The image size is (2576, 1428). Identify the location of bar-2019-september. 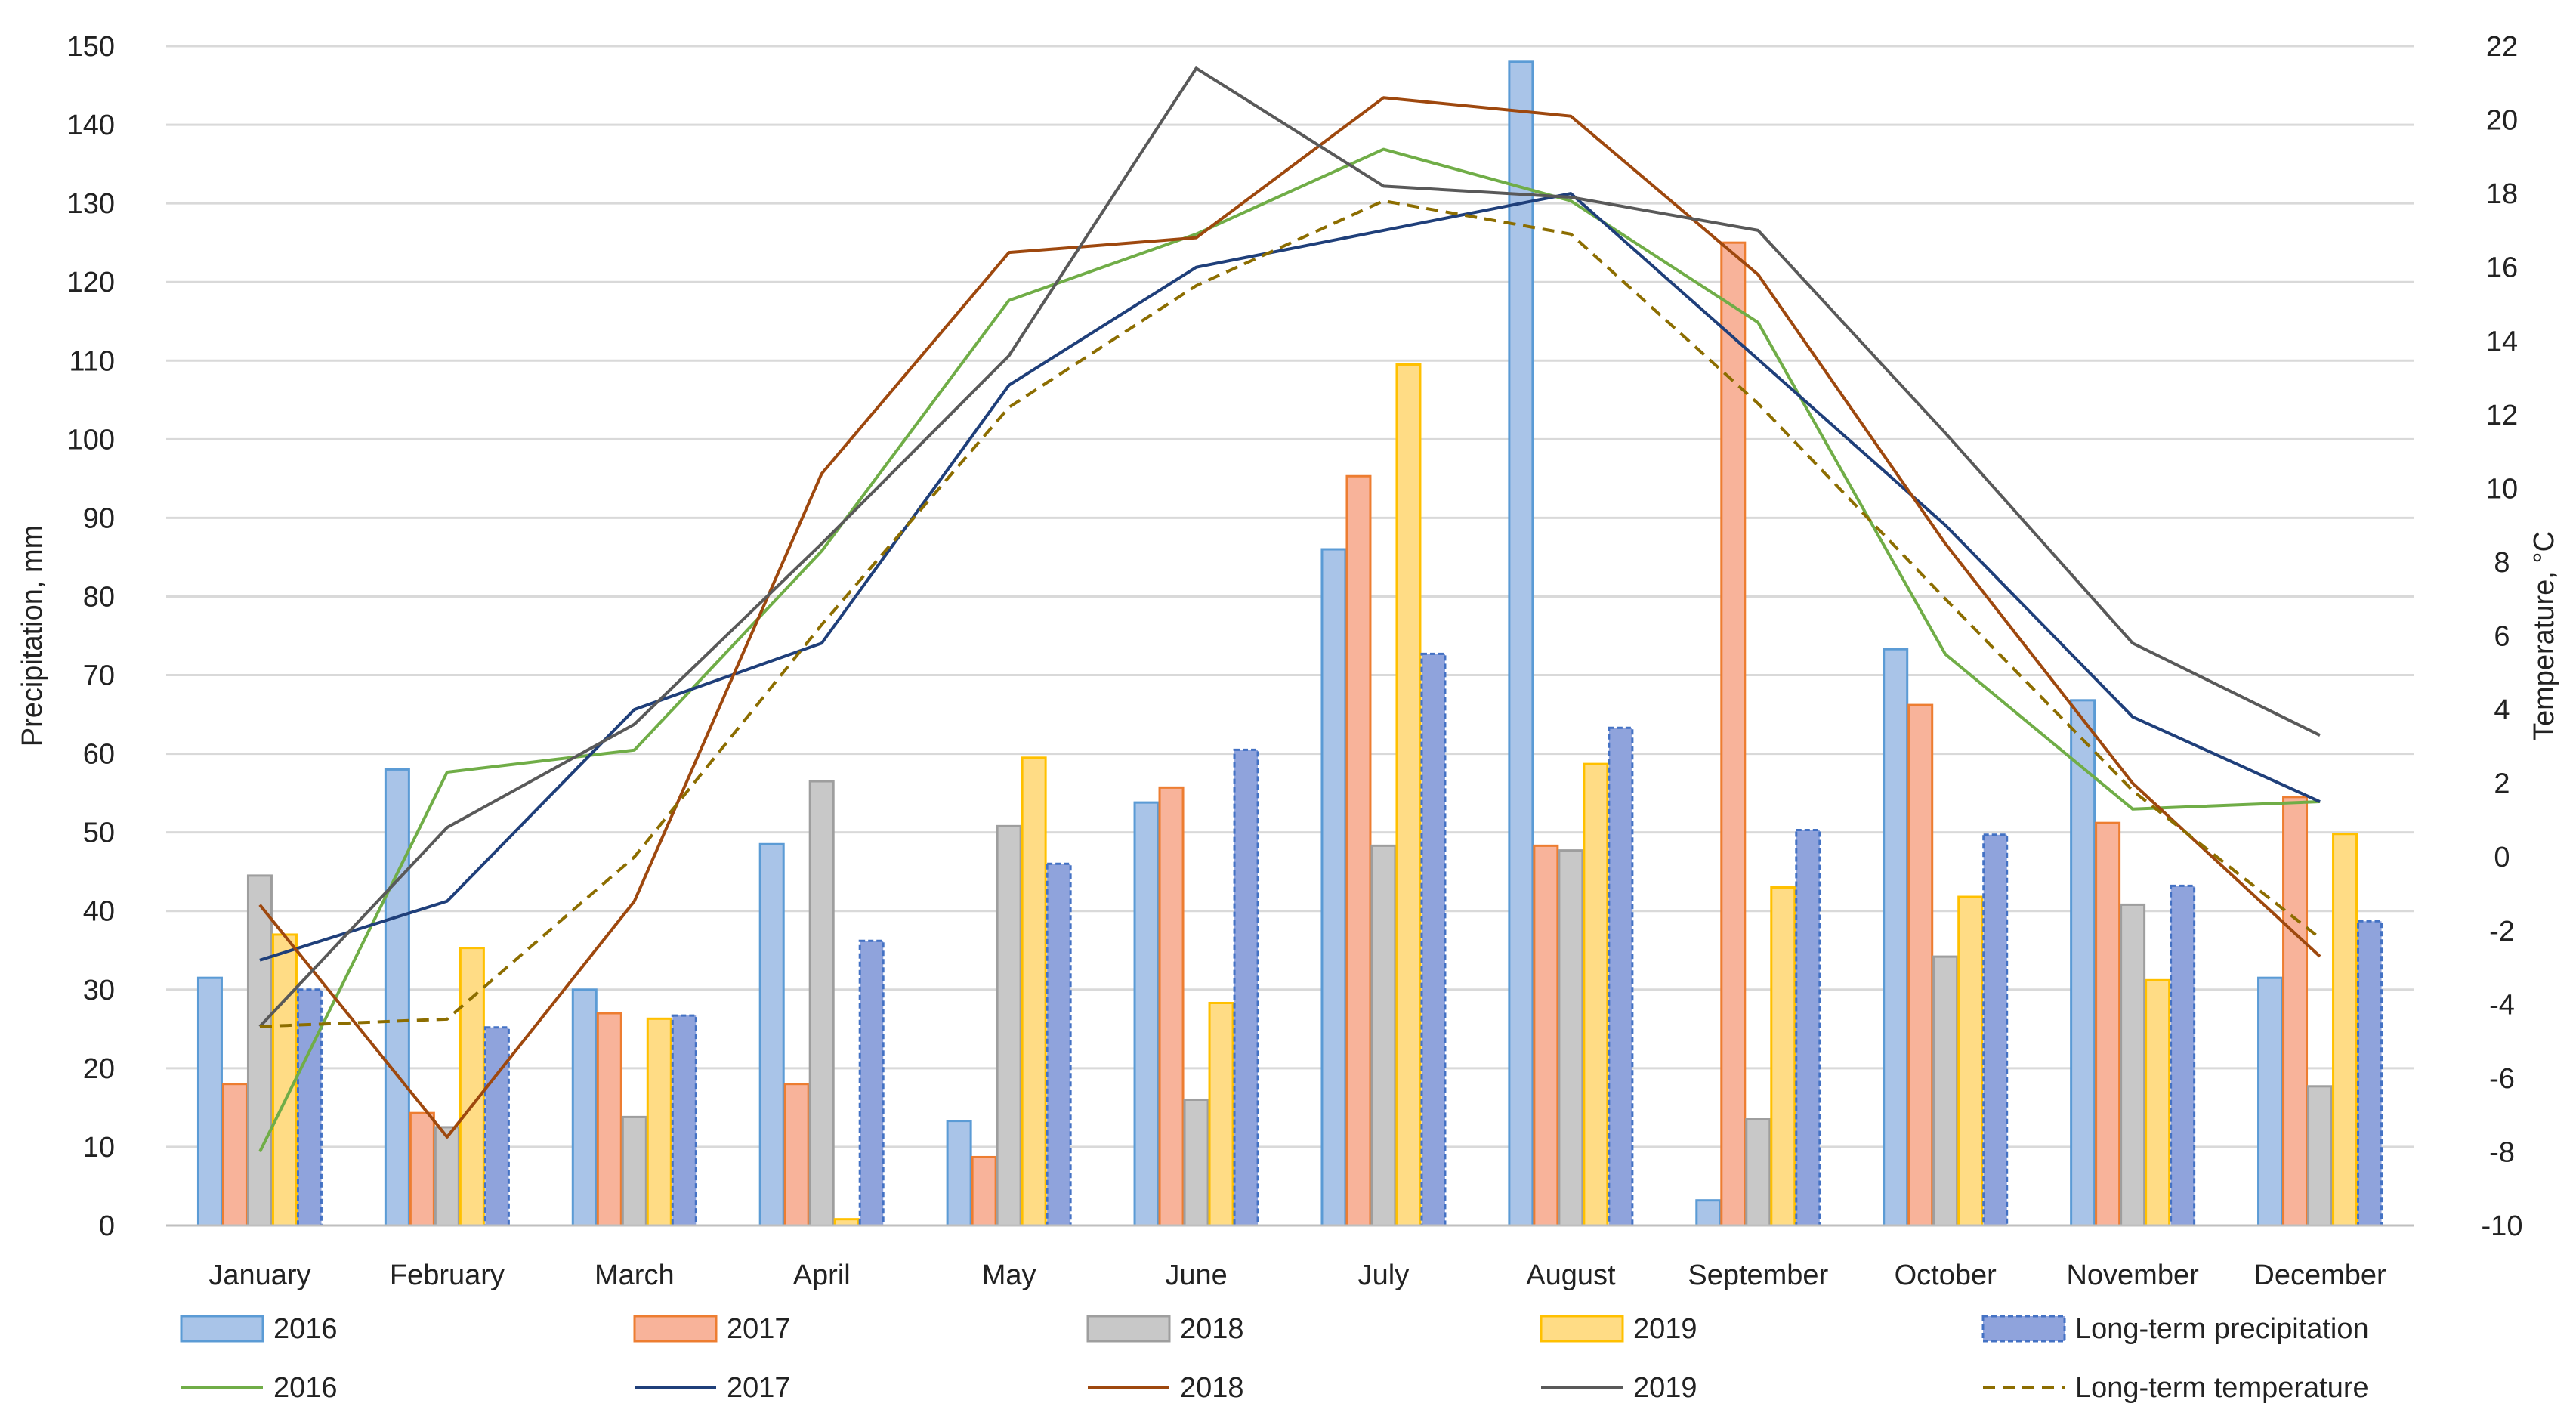
(1783, 1056).